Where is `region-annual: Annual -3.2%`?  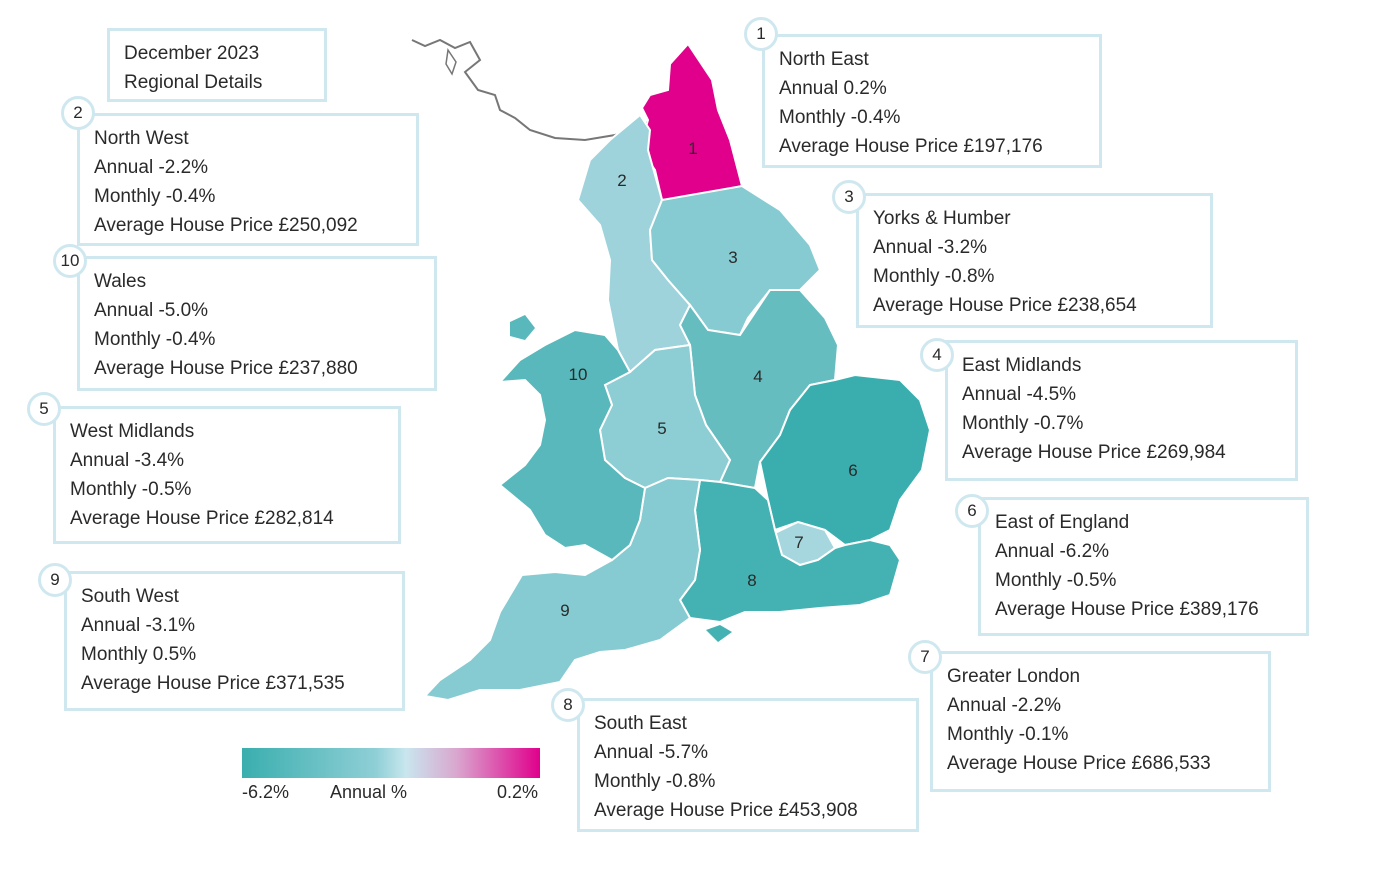
region-annual: Annual -3.2% is located at coordinates (930, 247).